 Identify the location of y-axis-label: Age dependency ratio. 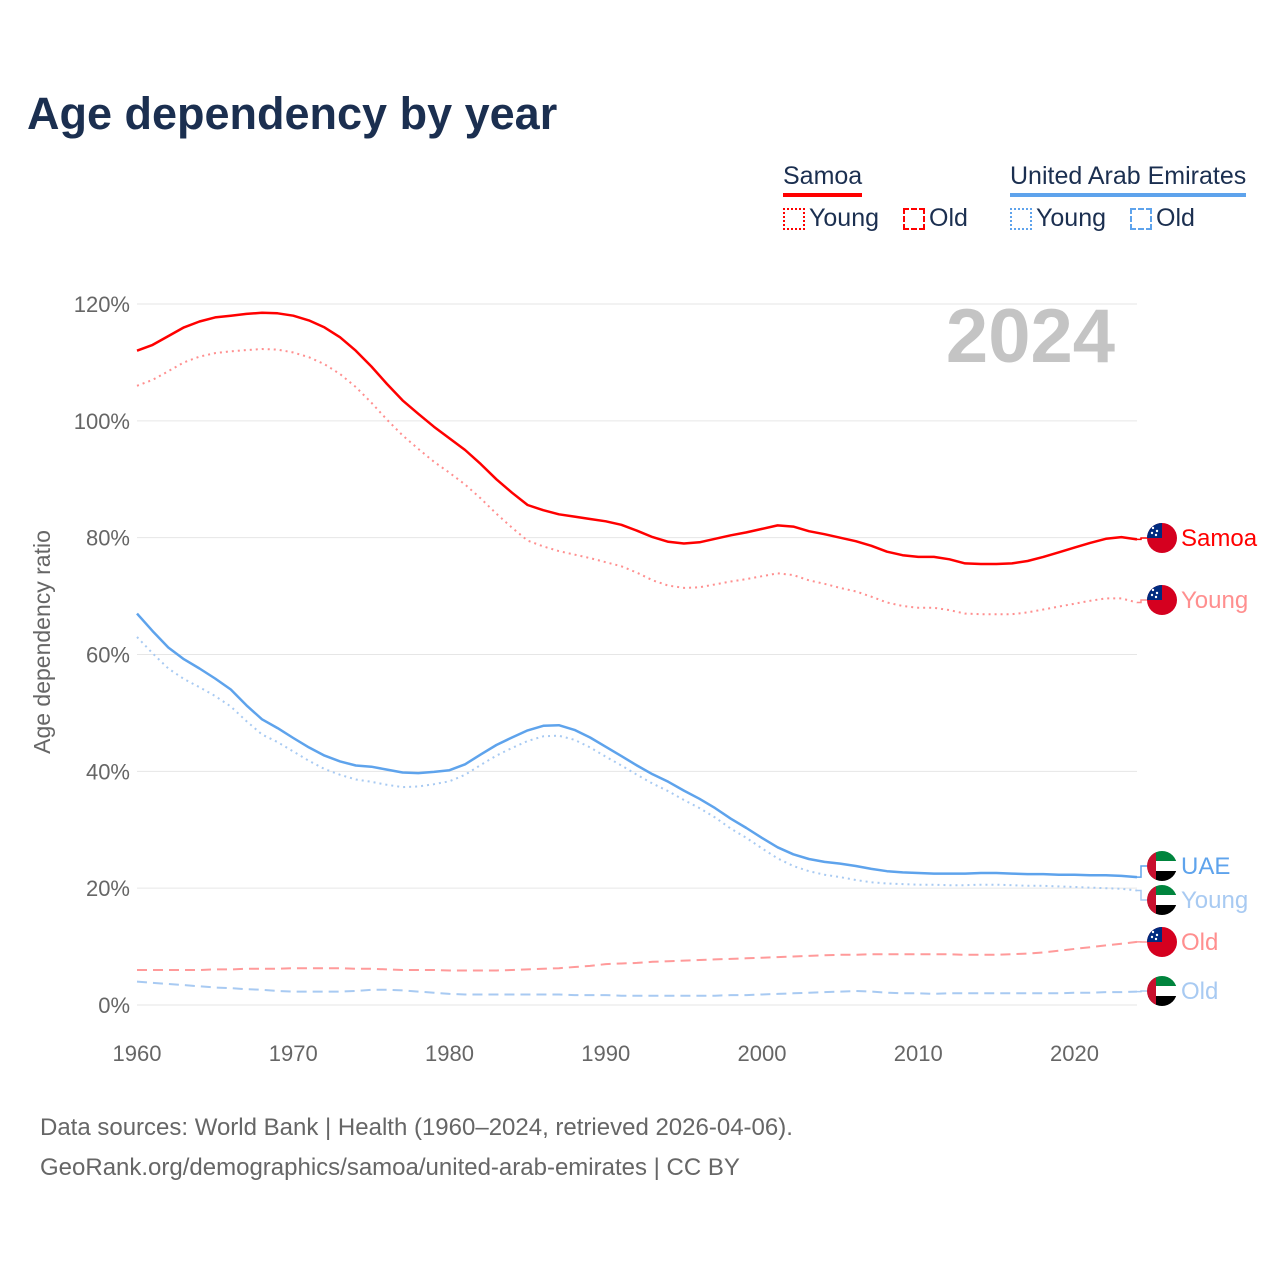
(42, 642).